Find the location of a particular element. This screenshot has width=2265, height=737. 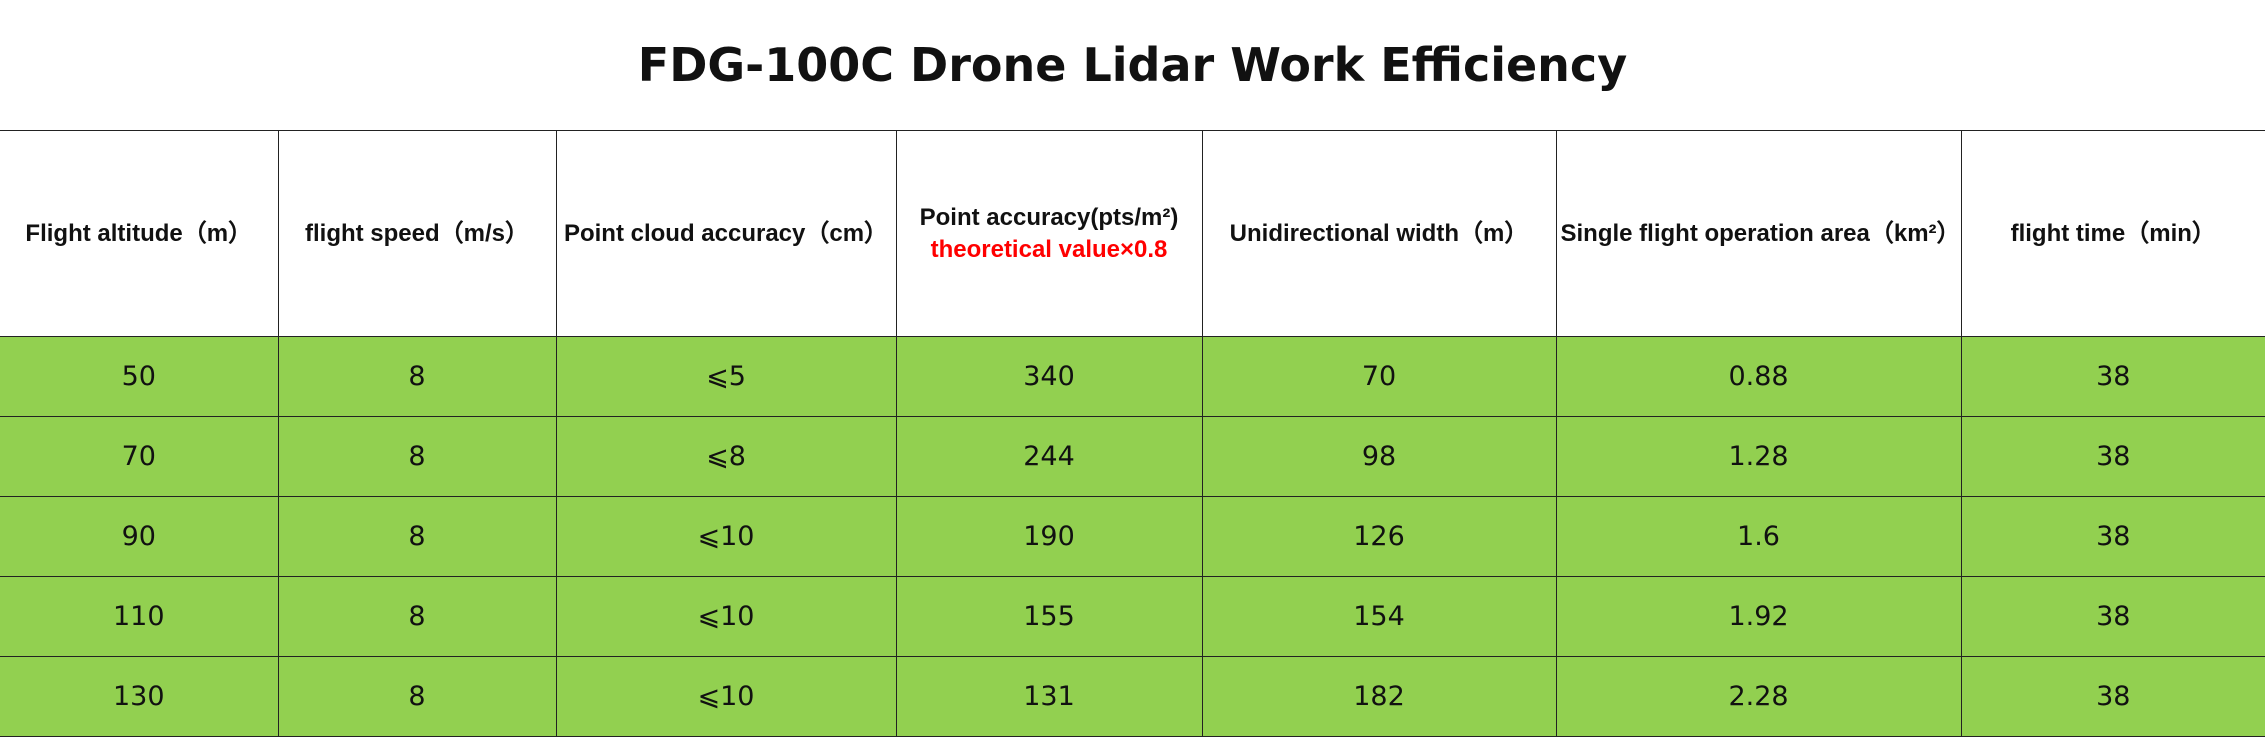

cell-unidirectional-width: 70 is located at coordinates (1379, 376).